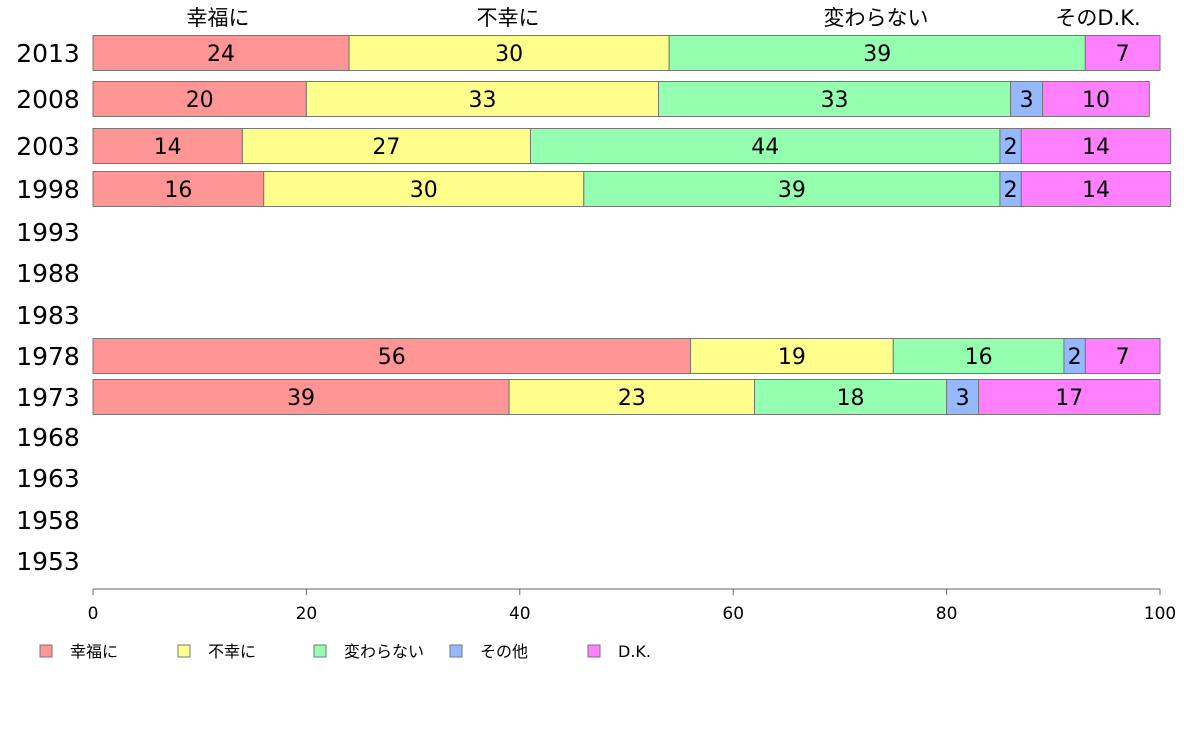  I want to click on y-tick-label: 1993, so click(48, 232).